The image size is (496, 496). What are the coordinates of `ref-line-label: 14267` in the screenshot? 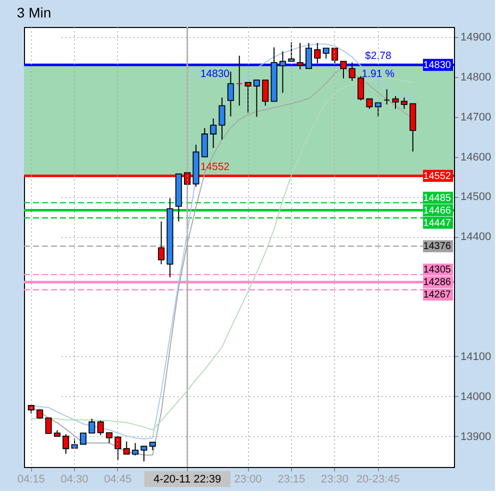 It's located at (437, 295).